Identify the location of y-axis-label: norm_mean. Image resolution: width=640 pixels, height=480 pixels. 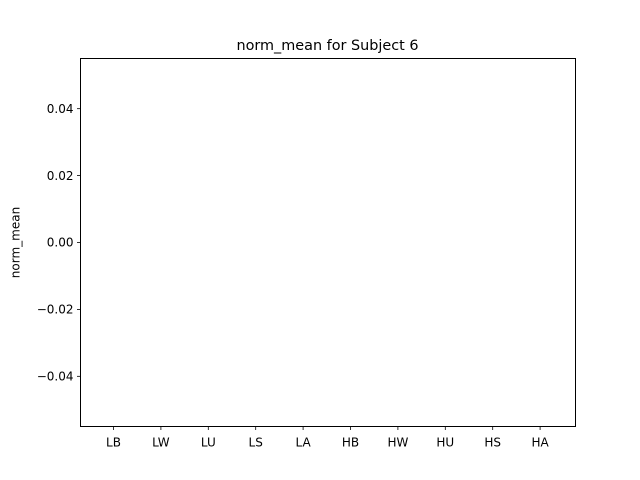
(16, 242).